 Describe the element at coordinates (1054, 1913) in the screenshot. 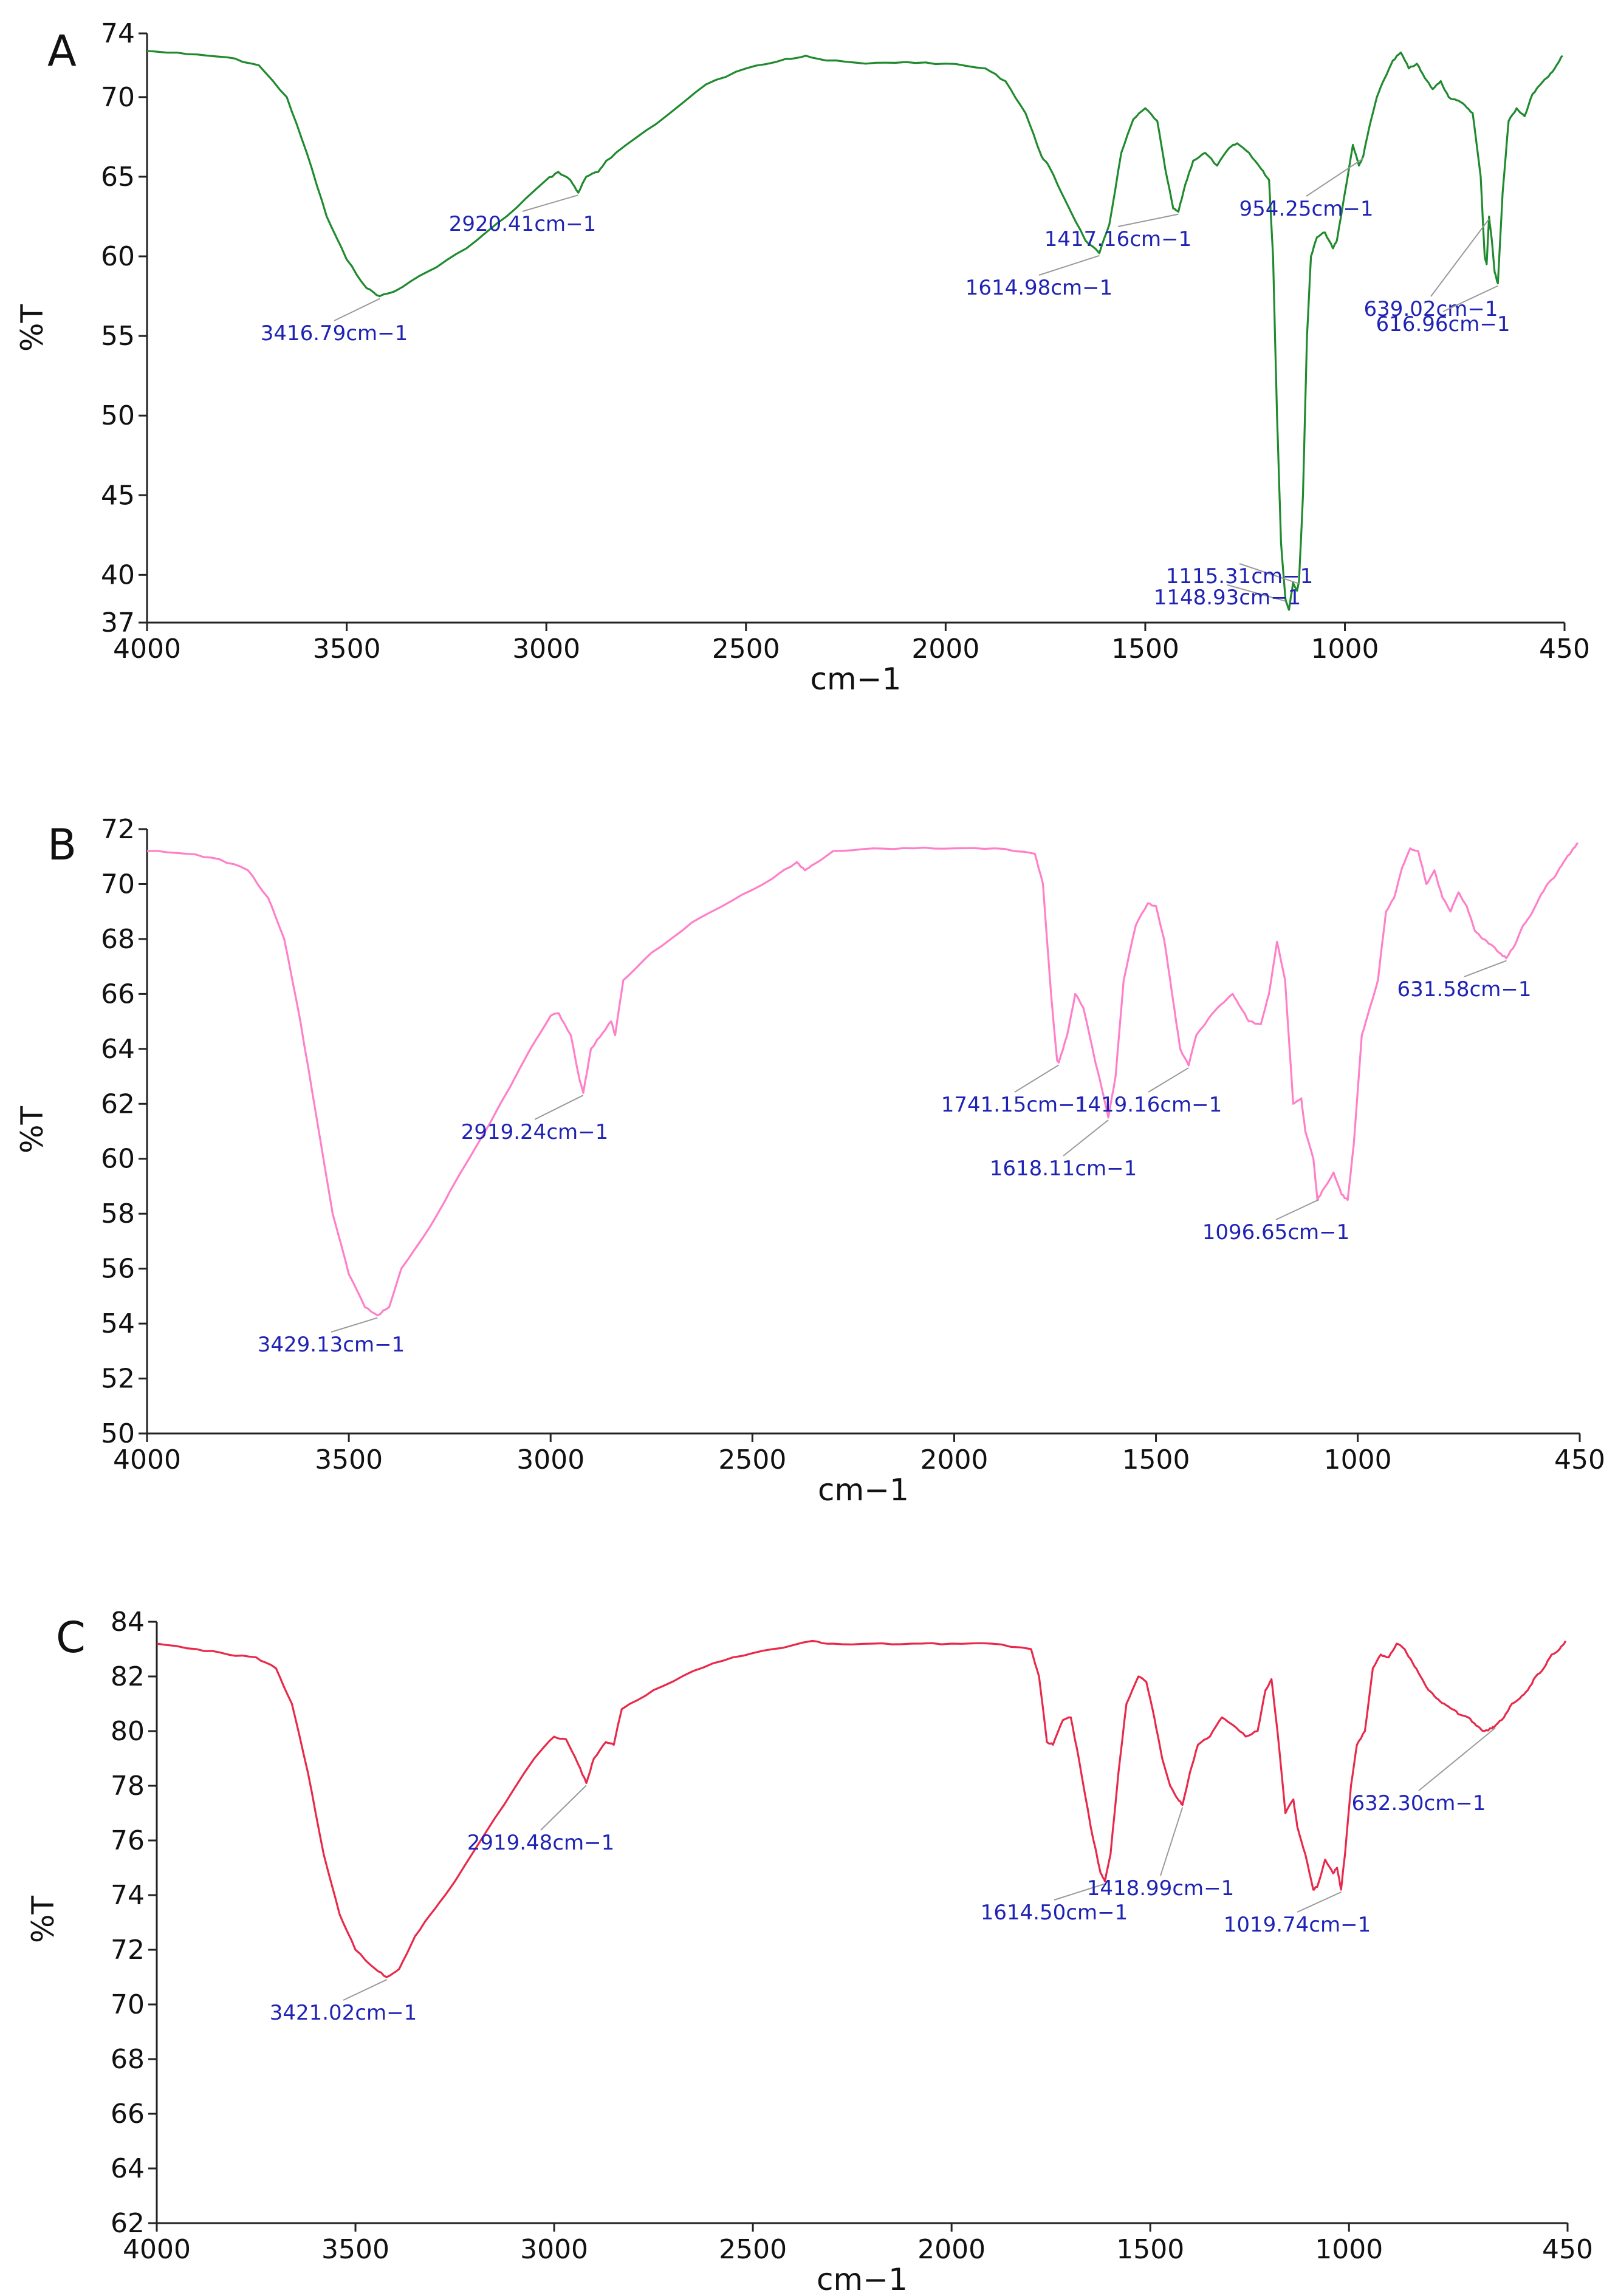

I see `panel-c-peak-annotation: 1614.50cm−1` at that location.